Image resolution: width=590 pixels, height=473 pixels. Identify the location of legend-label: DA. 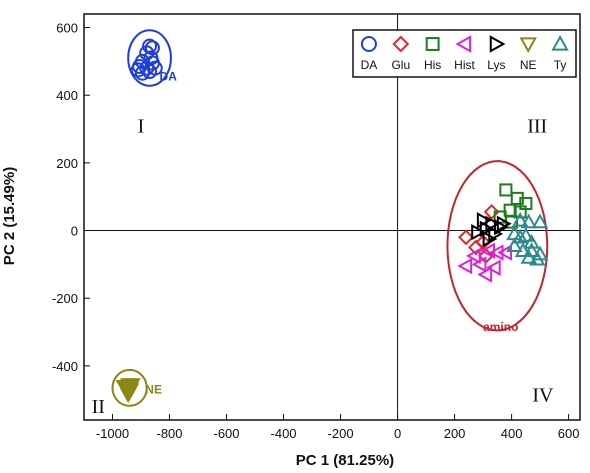
(369, 65).